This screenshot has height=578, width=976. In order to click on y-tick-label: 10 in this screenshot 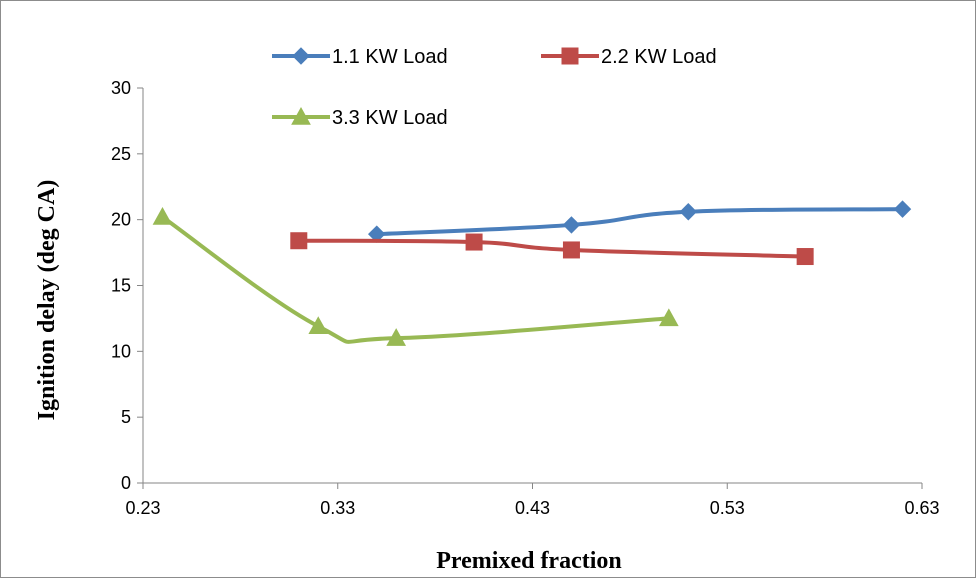, I will do `click(121, 351)`.